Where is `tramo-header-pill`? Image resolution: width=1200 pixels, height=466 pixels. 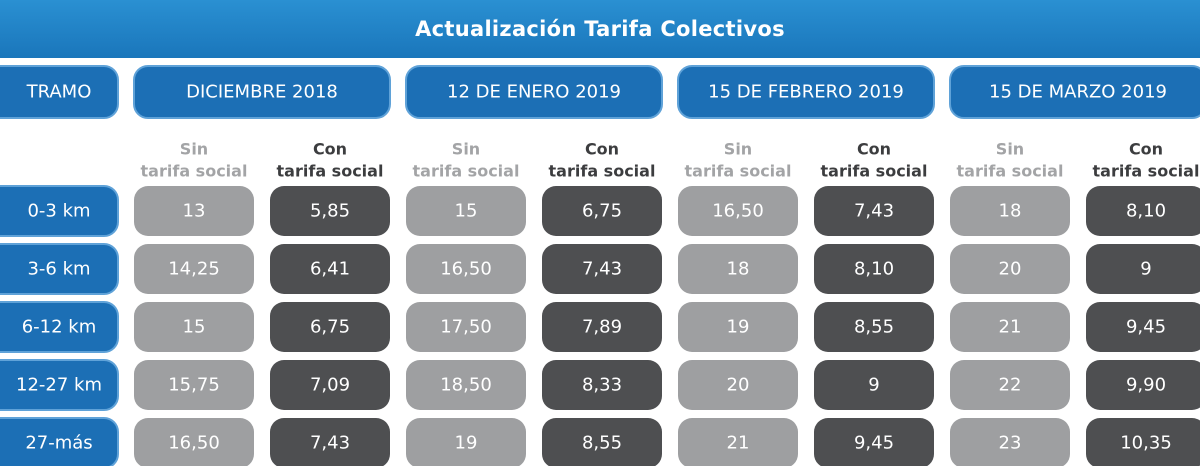 tramo-header-pill is located at coordinates (59, 92).